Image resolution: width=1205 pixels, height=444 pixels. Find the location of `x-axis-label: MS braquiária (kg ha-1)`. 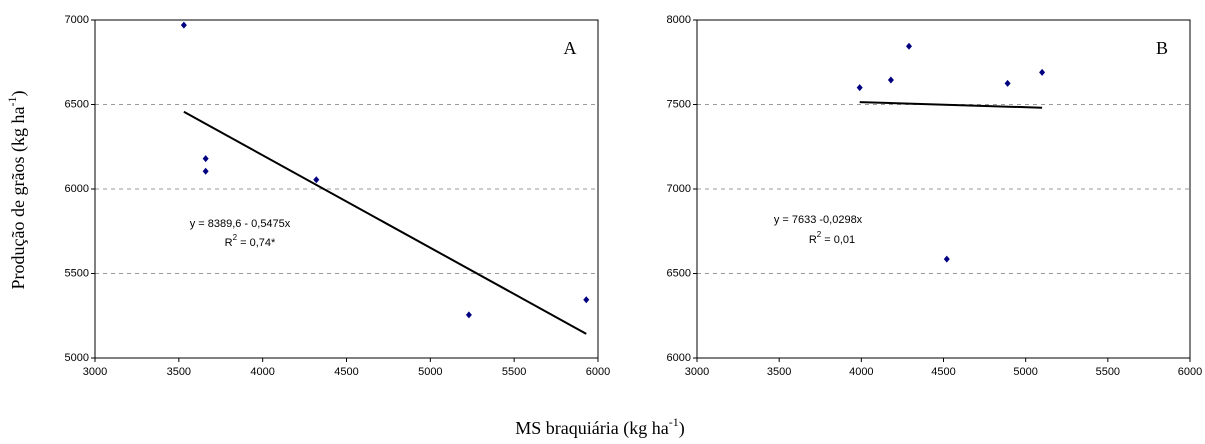

x-axis-label: MS braquiária (kg ha-1) is located at coordinates (599, 427).